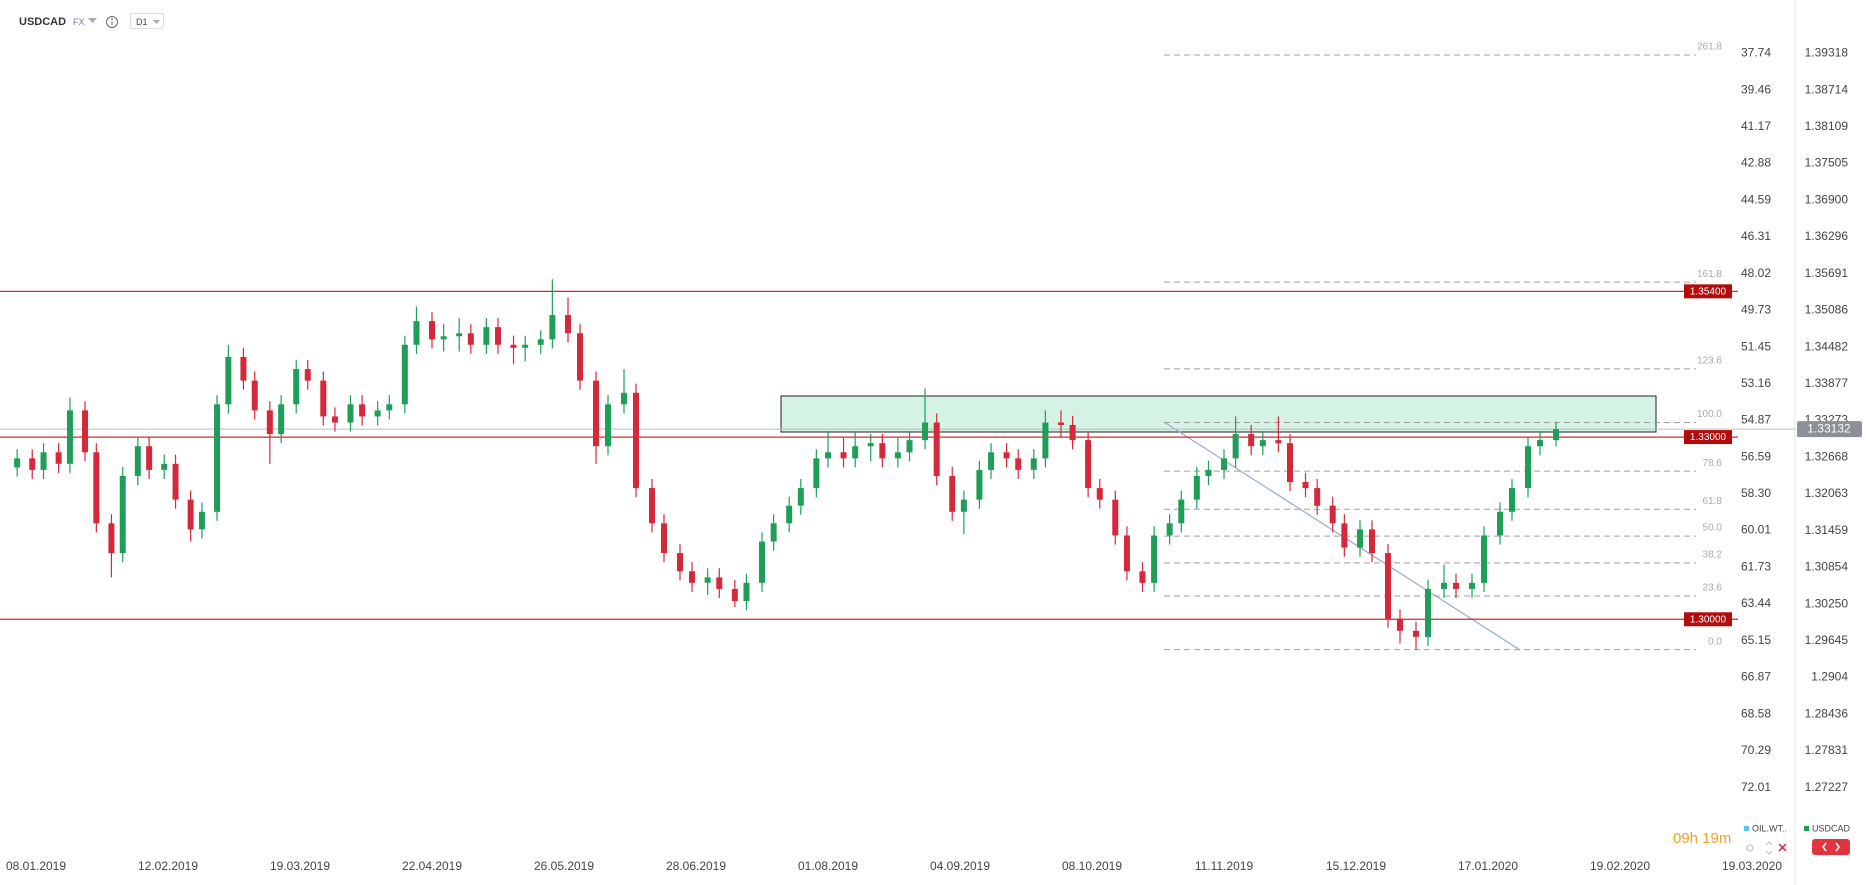  Describe the element at coordinates (1218, 414) in the screenshot. I see `supply-zone` at that location.